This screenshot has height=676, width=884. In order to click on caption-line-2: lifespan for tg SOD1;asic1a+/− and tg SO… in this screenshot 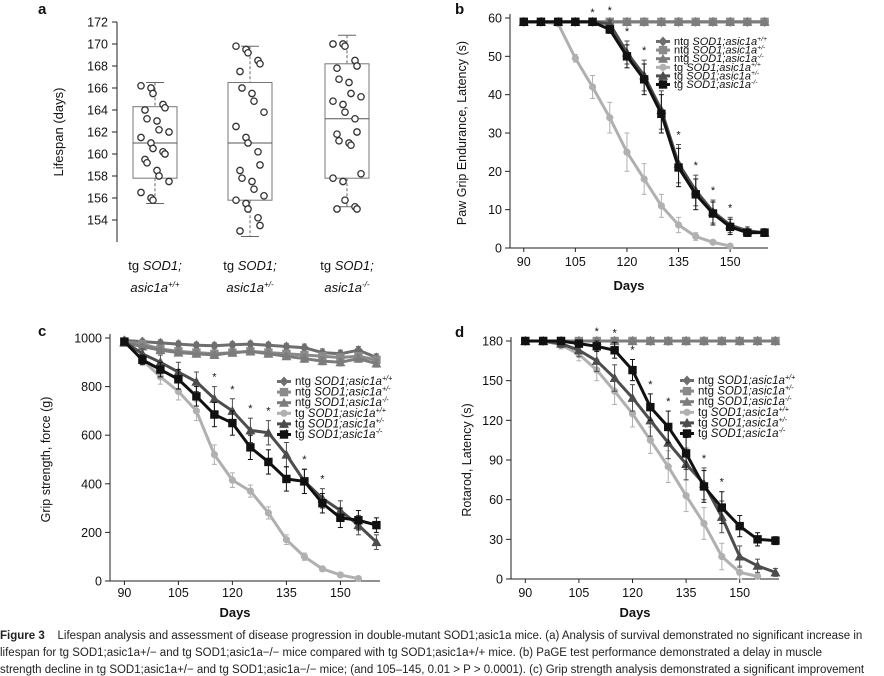, I will do `click(411, 653)`.